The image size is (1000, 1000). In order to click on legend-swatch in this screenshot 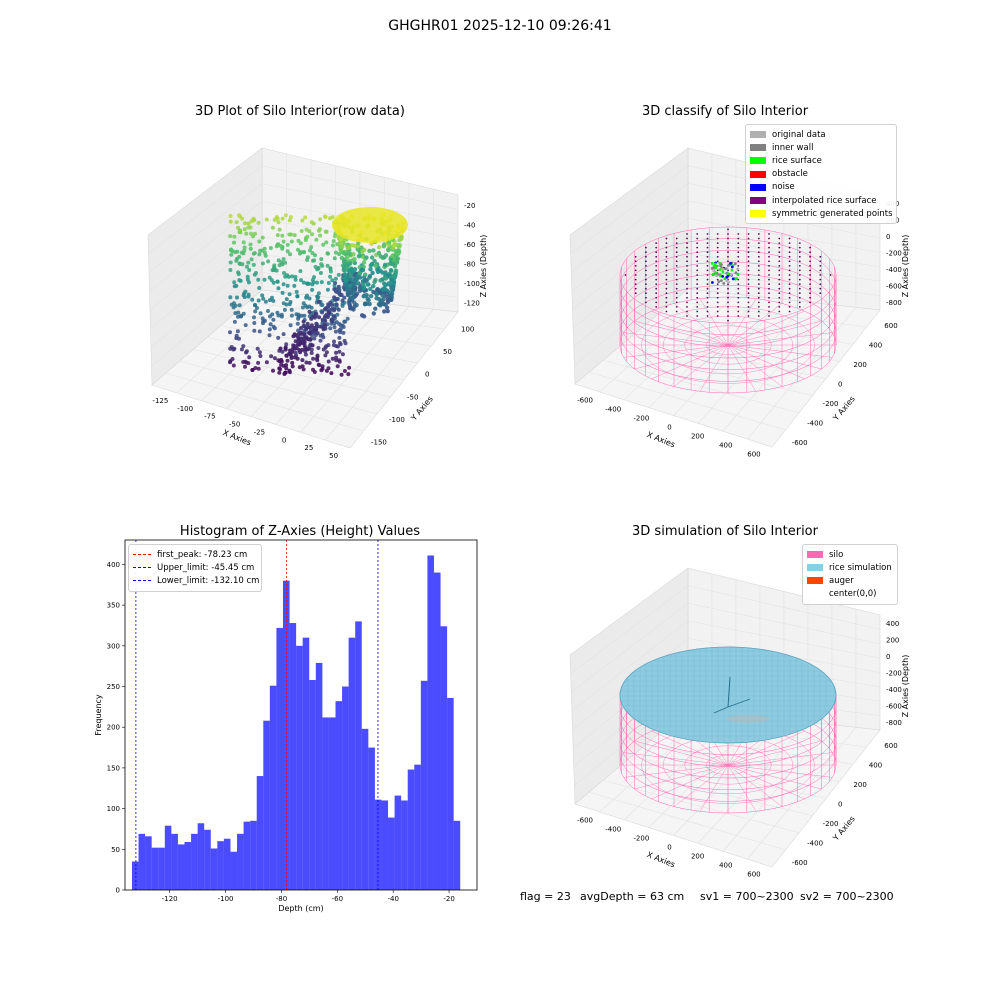, I will do `click(815, 568)`.